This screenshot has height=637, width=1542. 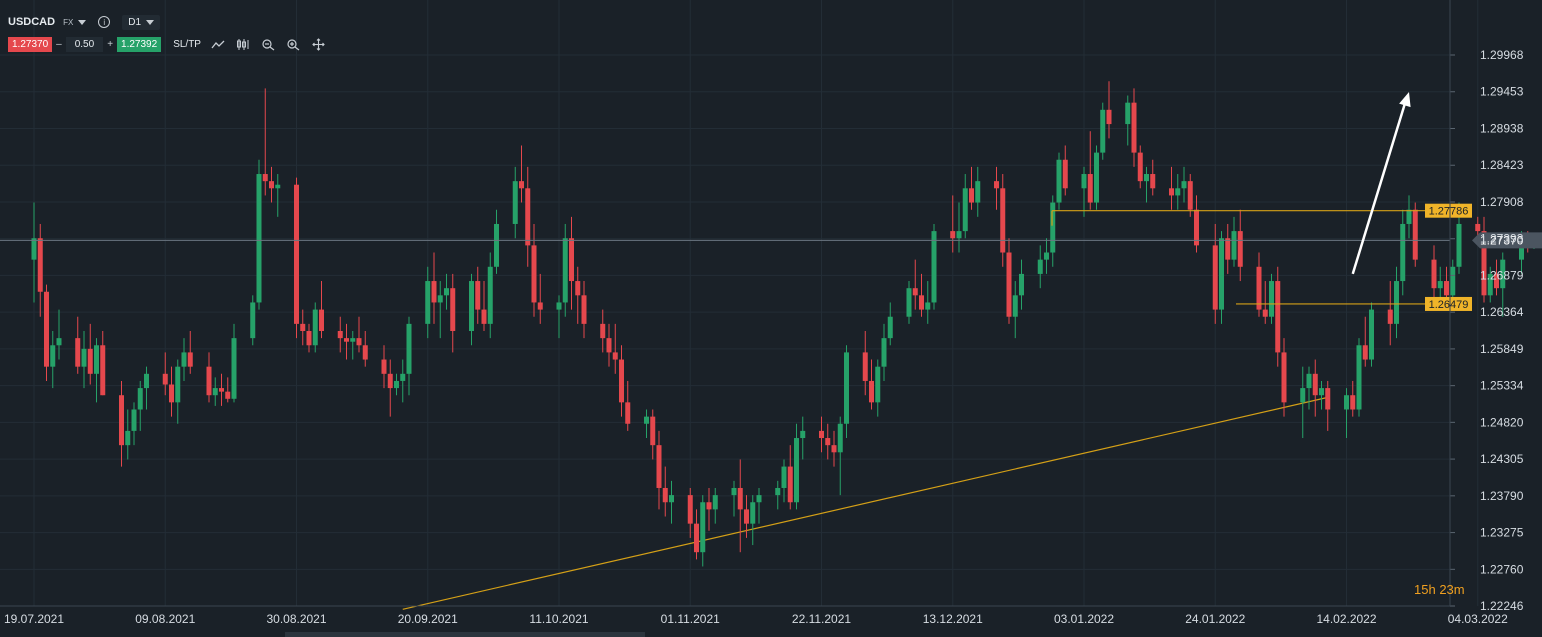 I want to click on info-icon: i, so click(x=104, y=22).